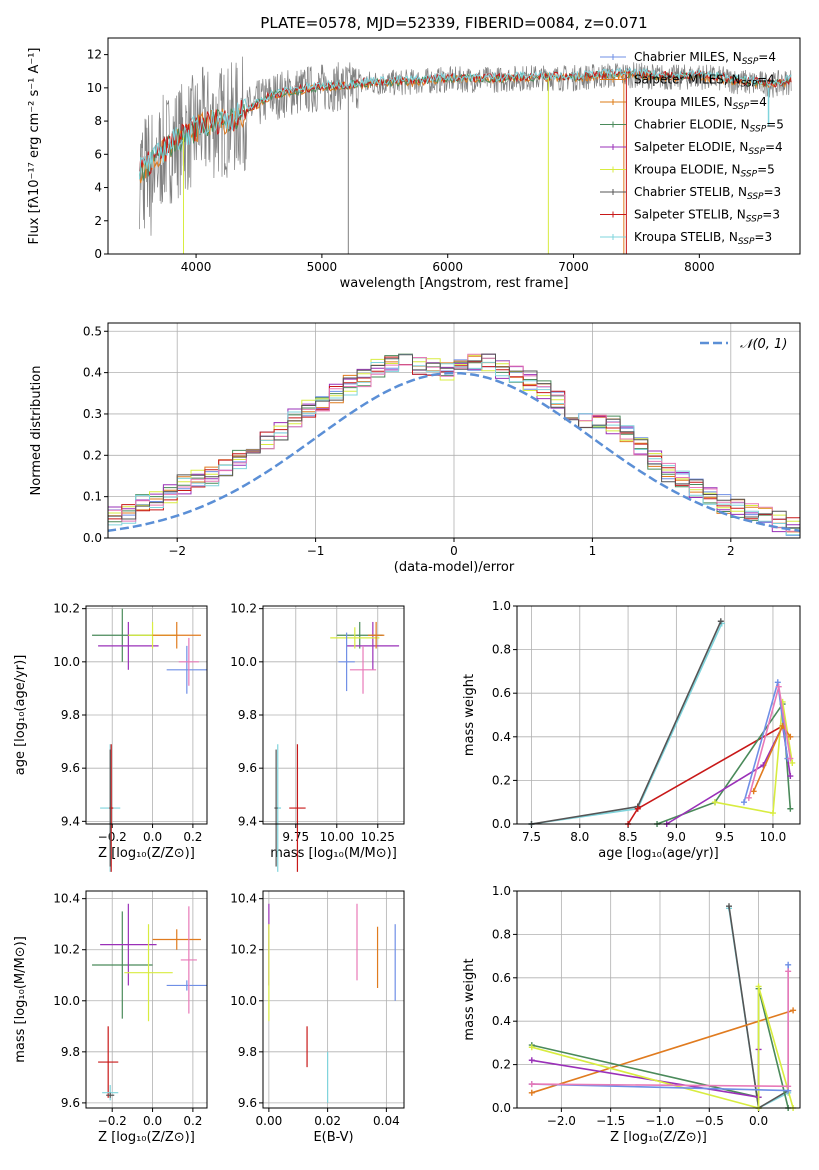 This screenshot has height=1170, width=819. I want to click on x-tick-label: 2, so click(731, 551).